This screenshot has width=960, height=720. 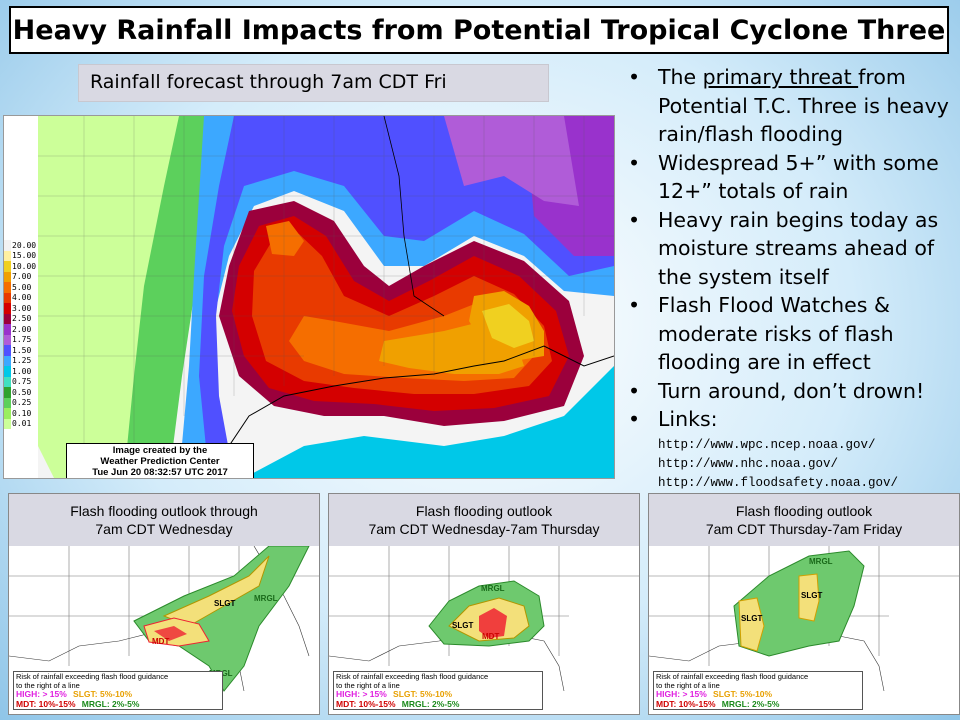 What do you see at coordinates (313, 83) in the screenshot?
I see `map-subtitle: Rainfall forecast through 7am CDT Fri` at bounding box center [313, 83].